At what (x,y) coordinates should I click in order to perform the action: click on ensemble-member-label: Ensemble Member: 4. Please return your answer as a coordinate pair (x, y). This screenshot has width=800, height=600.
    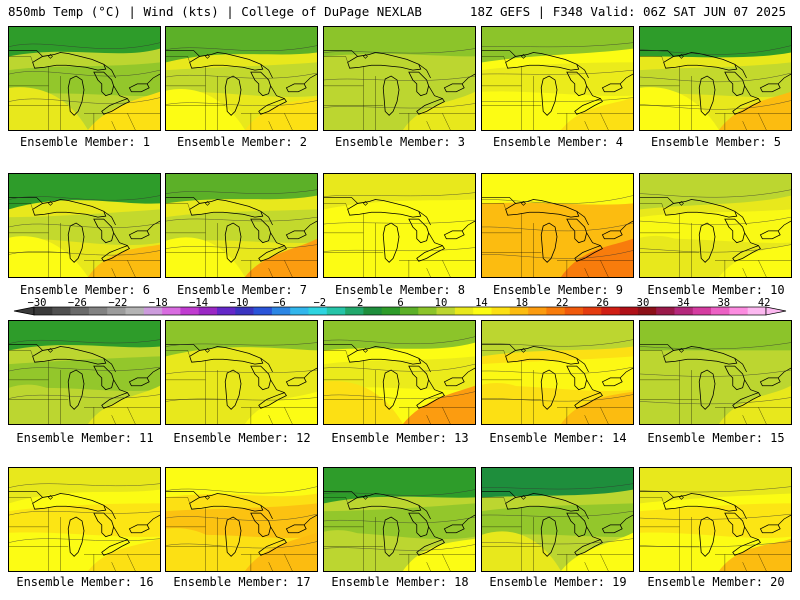
    Looking at the image, I should click on (558, 142).